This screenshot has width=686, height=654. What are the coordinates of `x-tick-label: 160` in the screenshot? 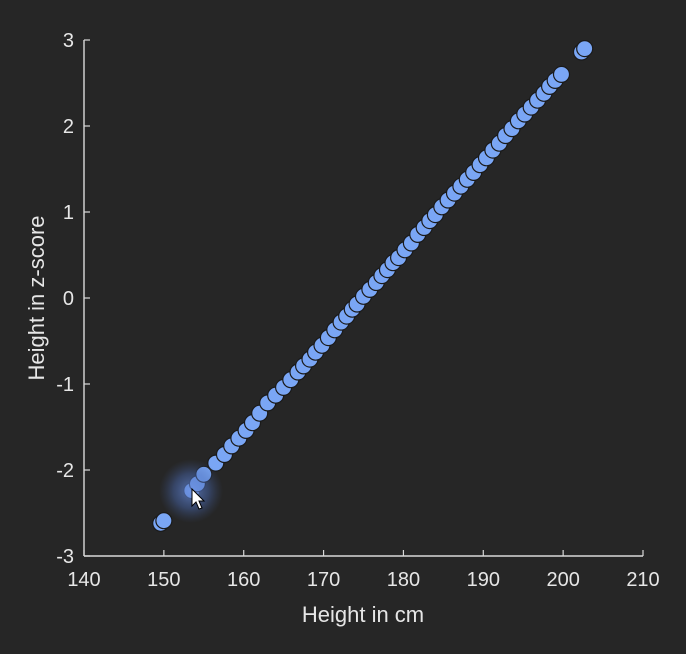 It's located at (243, 580).